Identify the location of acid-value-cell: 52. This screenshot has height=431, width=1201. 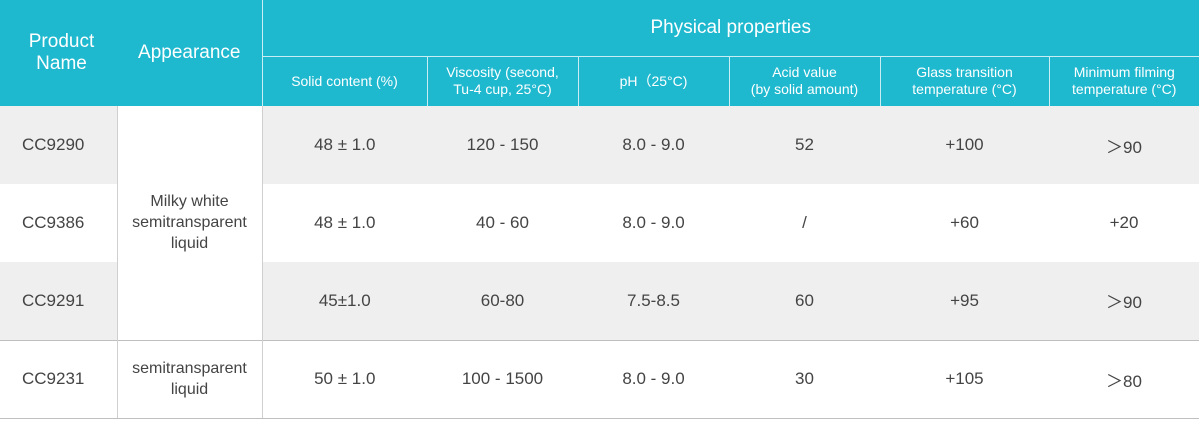
(804, 145).